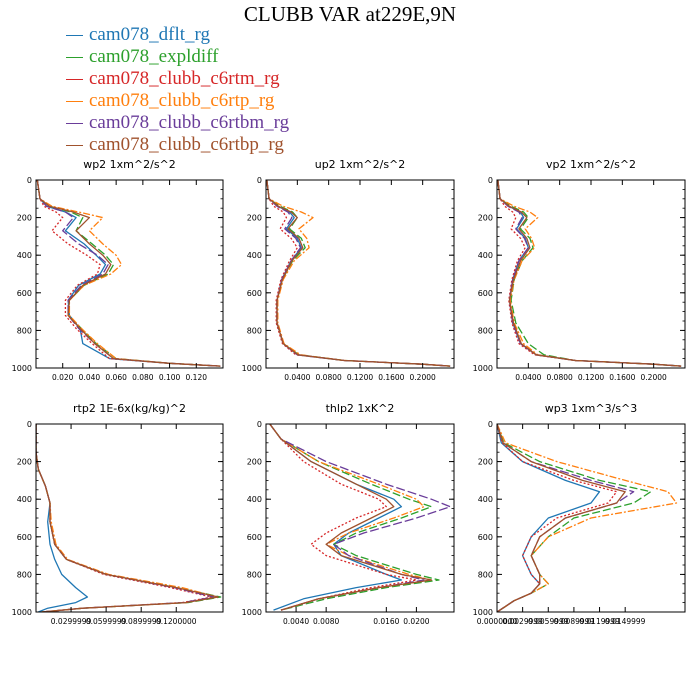  Describe the element at coordinates (186, 144) in the screenshot. I see `legend-label: cam078_clubb_c6rtbp_rg` at that location.